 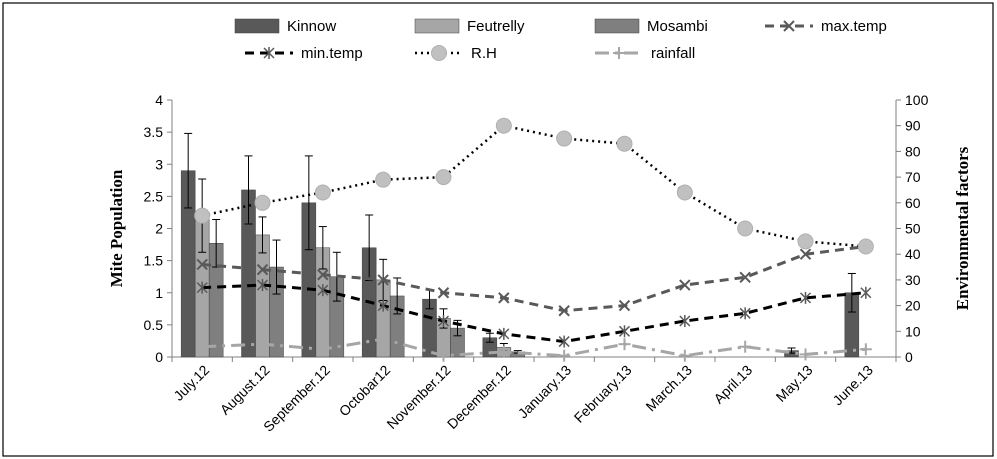 What do you see at coordinates (854, 26) in the screenshot?
I see `legend-label: max.temp` at bounding box center [854, 26].